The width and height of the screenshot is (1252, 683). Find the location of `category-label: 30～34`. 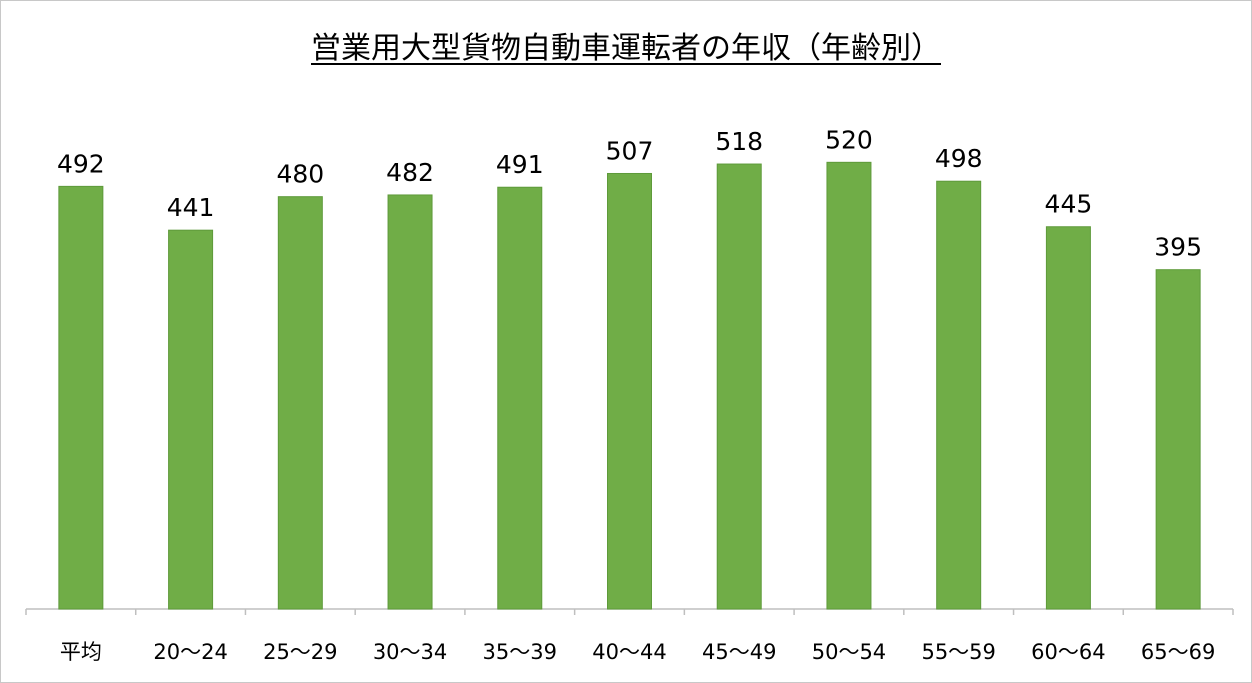

category-label: 30～34 is located at coordinates (410, 652).